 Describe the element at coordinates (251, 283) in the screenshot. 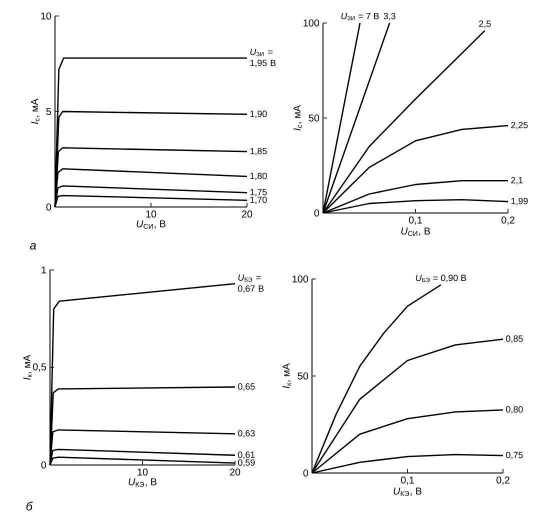

I see `series-label: U$_{БЭ}$ = 0,67 В` at that location.